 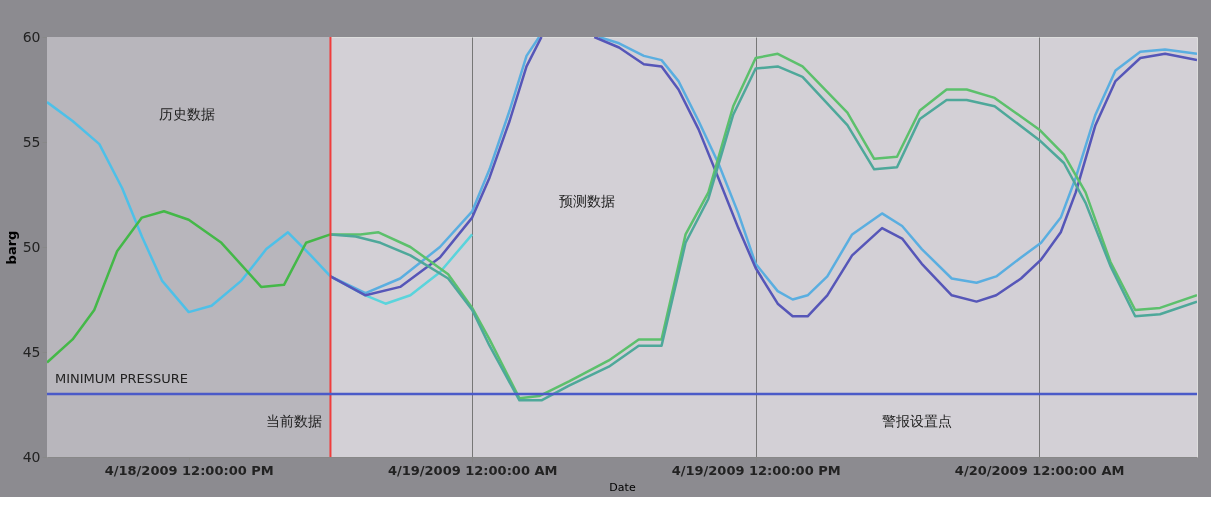 I want to click on y-tick-label: 55, so click(x=31, y=141).